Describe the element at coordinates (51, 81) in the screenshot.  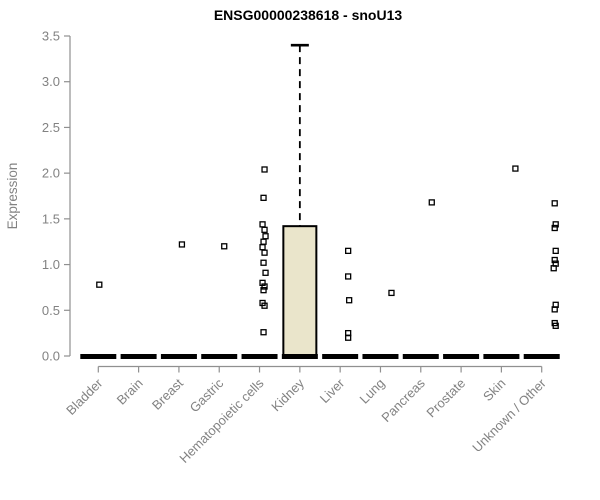
I see `y-tick-label: 3.0` at that location.